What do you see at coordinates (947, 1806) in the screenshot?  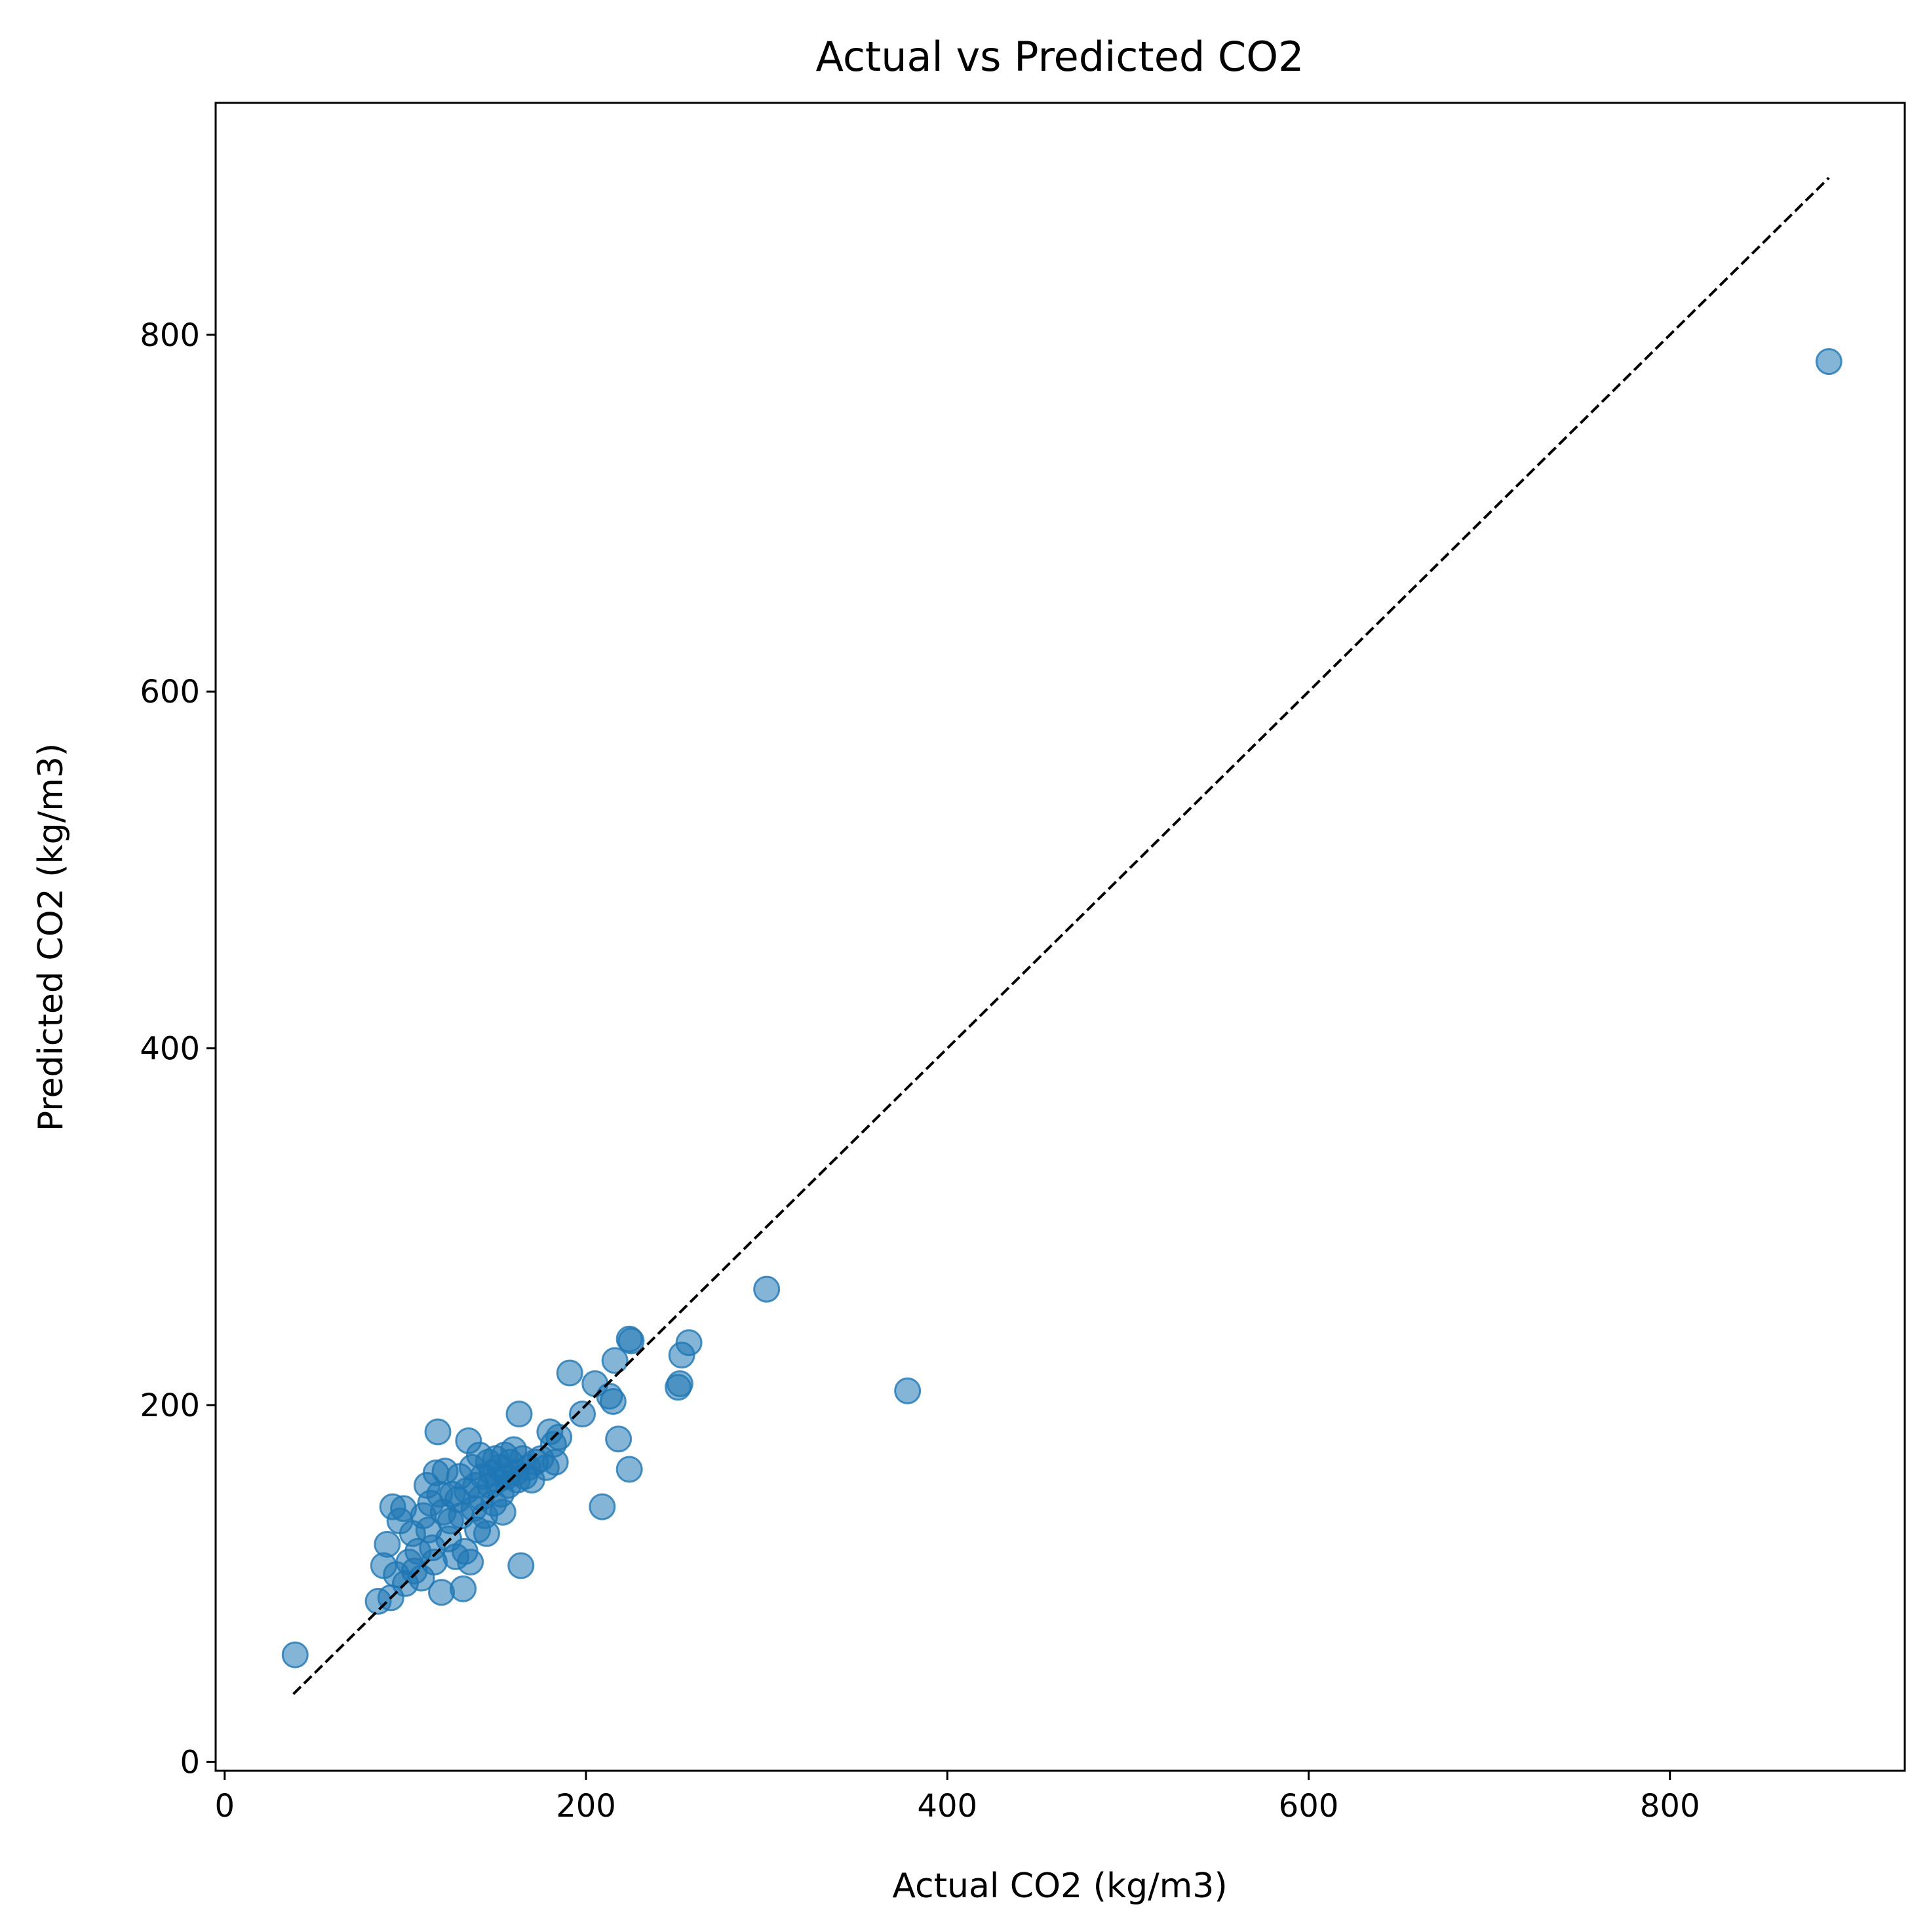 I see `x-tick-label: 400` at bounding box center [947, 1806].